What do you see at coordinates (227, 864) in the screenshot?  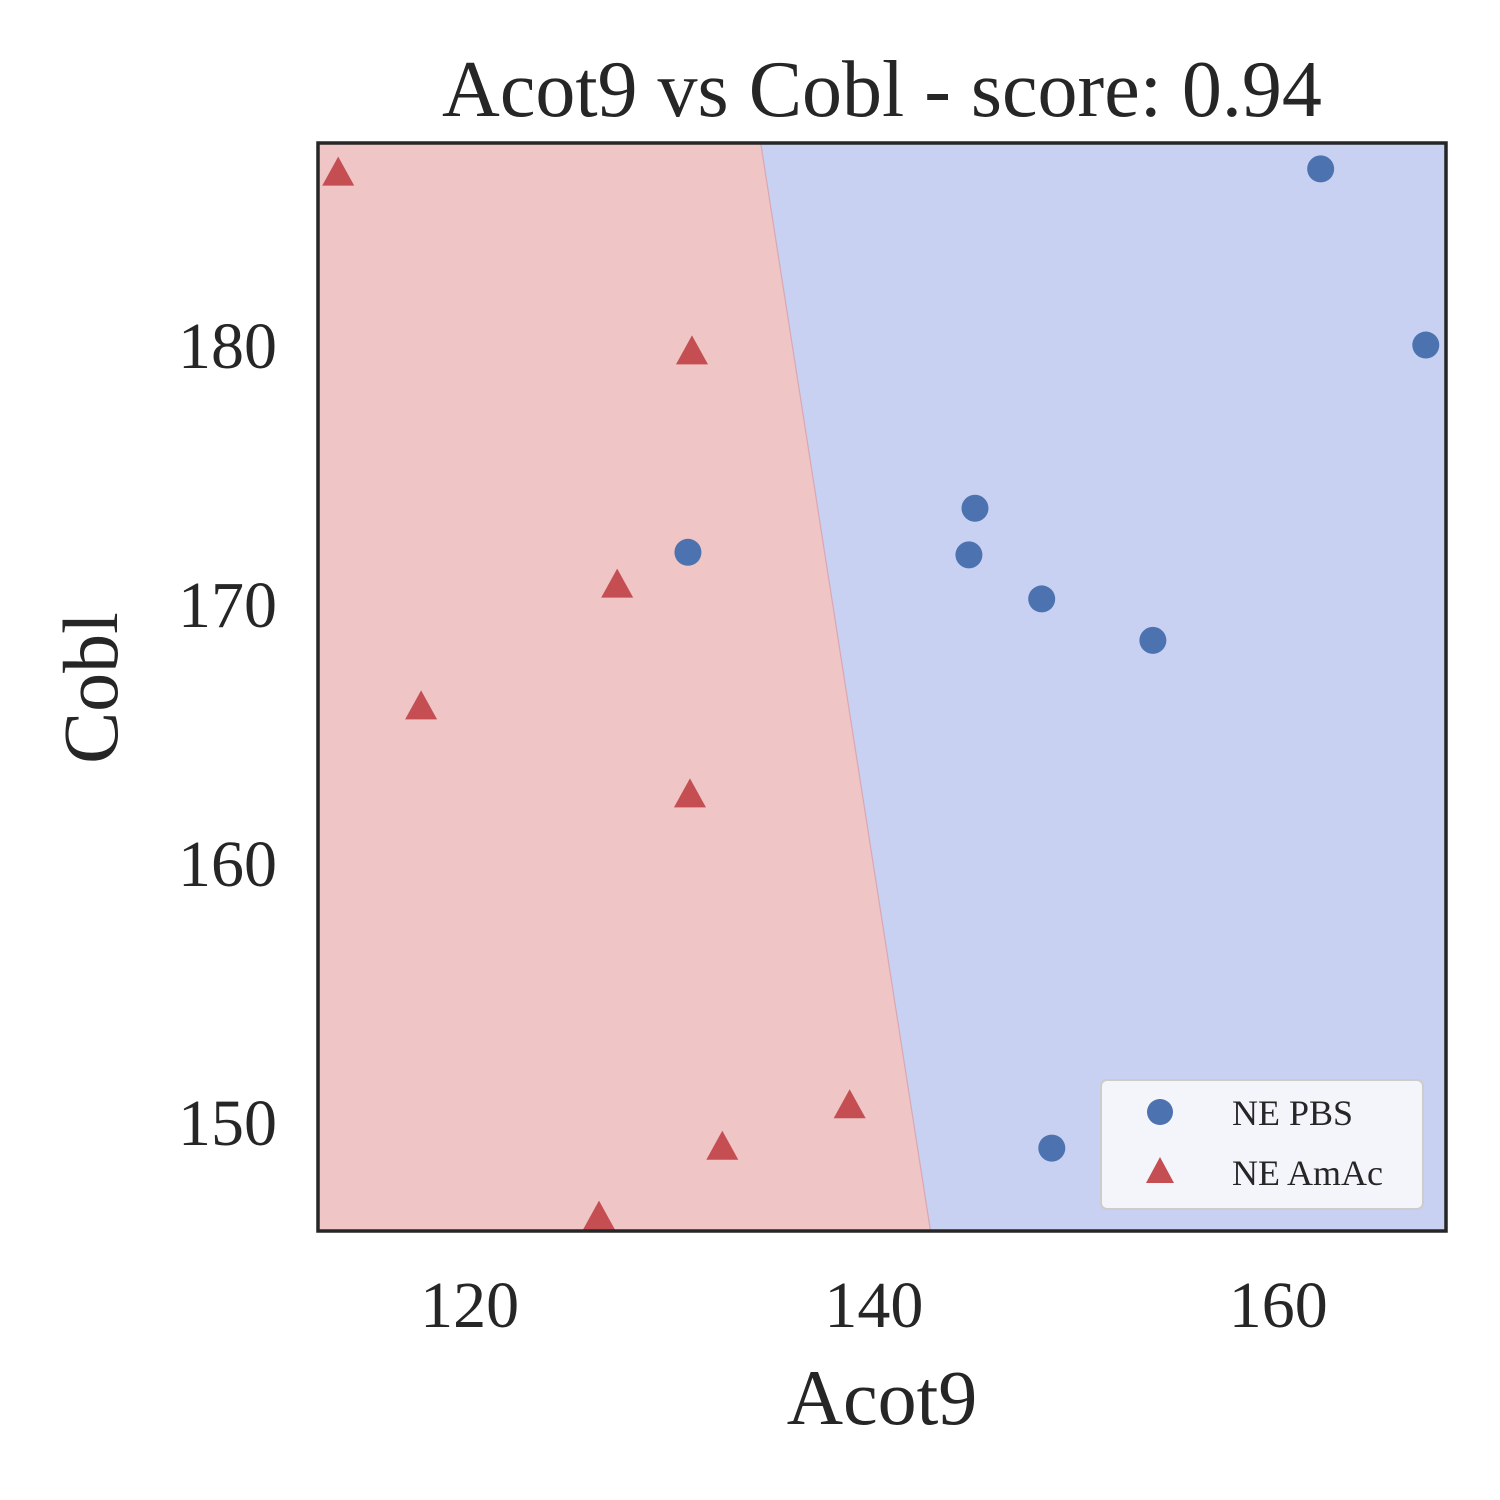 I see `y-tick-label: 160` at bounding box center [227, 864].